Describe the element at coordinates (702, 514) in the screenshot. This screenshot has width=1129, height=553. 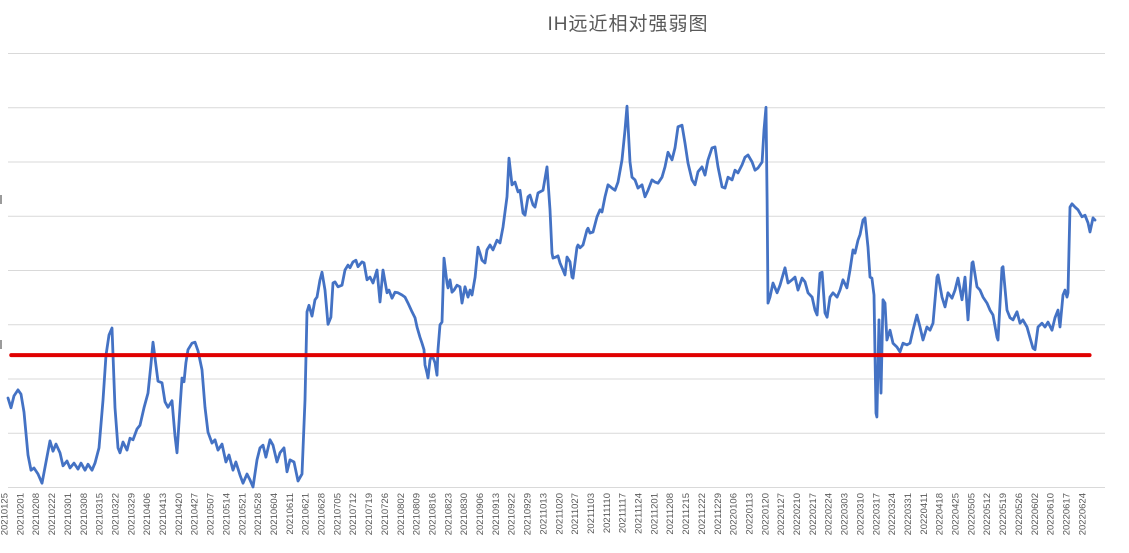
I see `x-axis-tick-label: 20211222` at that location.